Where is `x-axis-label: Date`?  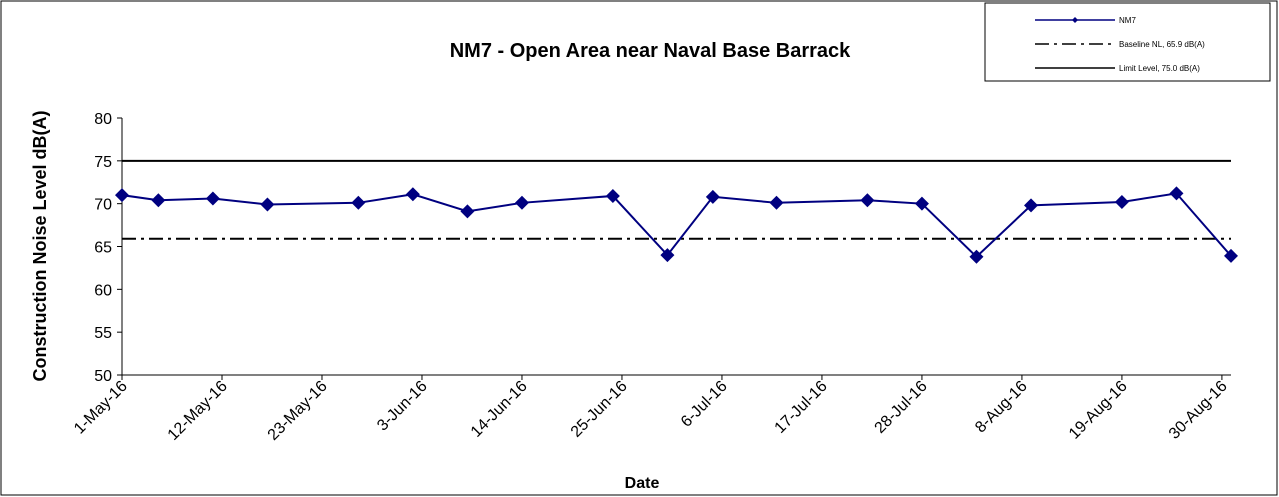
x-axis-label: Date is located at coordinates (642, 483).